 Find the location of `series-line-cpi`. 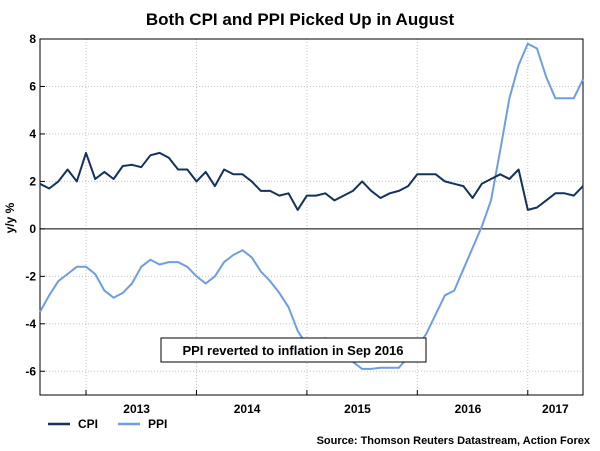

series-line-cpi is located at coordinates (311, 181).